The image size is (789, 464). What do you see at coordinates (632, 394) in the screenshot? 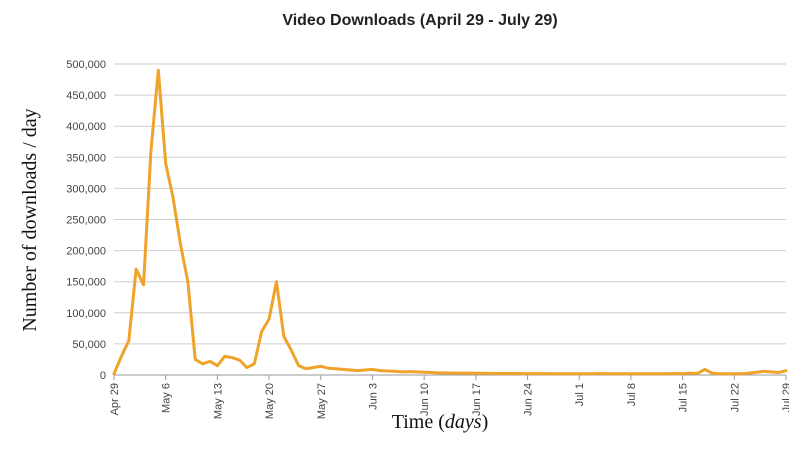
I see `x-tick-label: Jul 8` at bounding box center [632, 394].